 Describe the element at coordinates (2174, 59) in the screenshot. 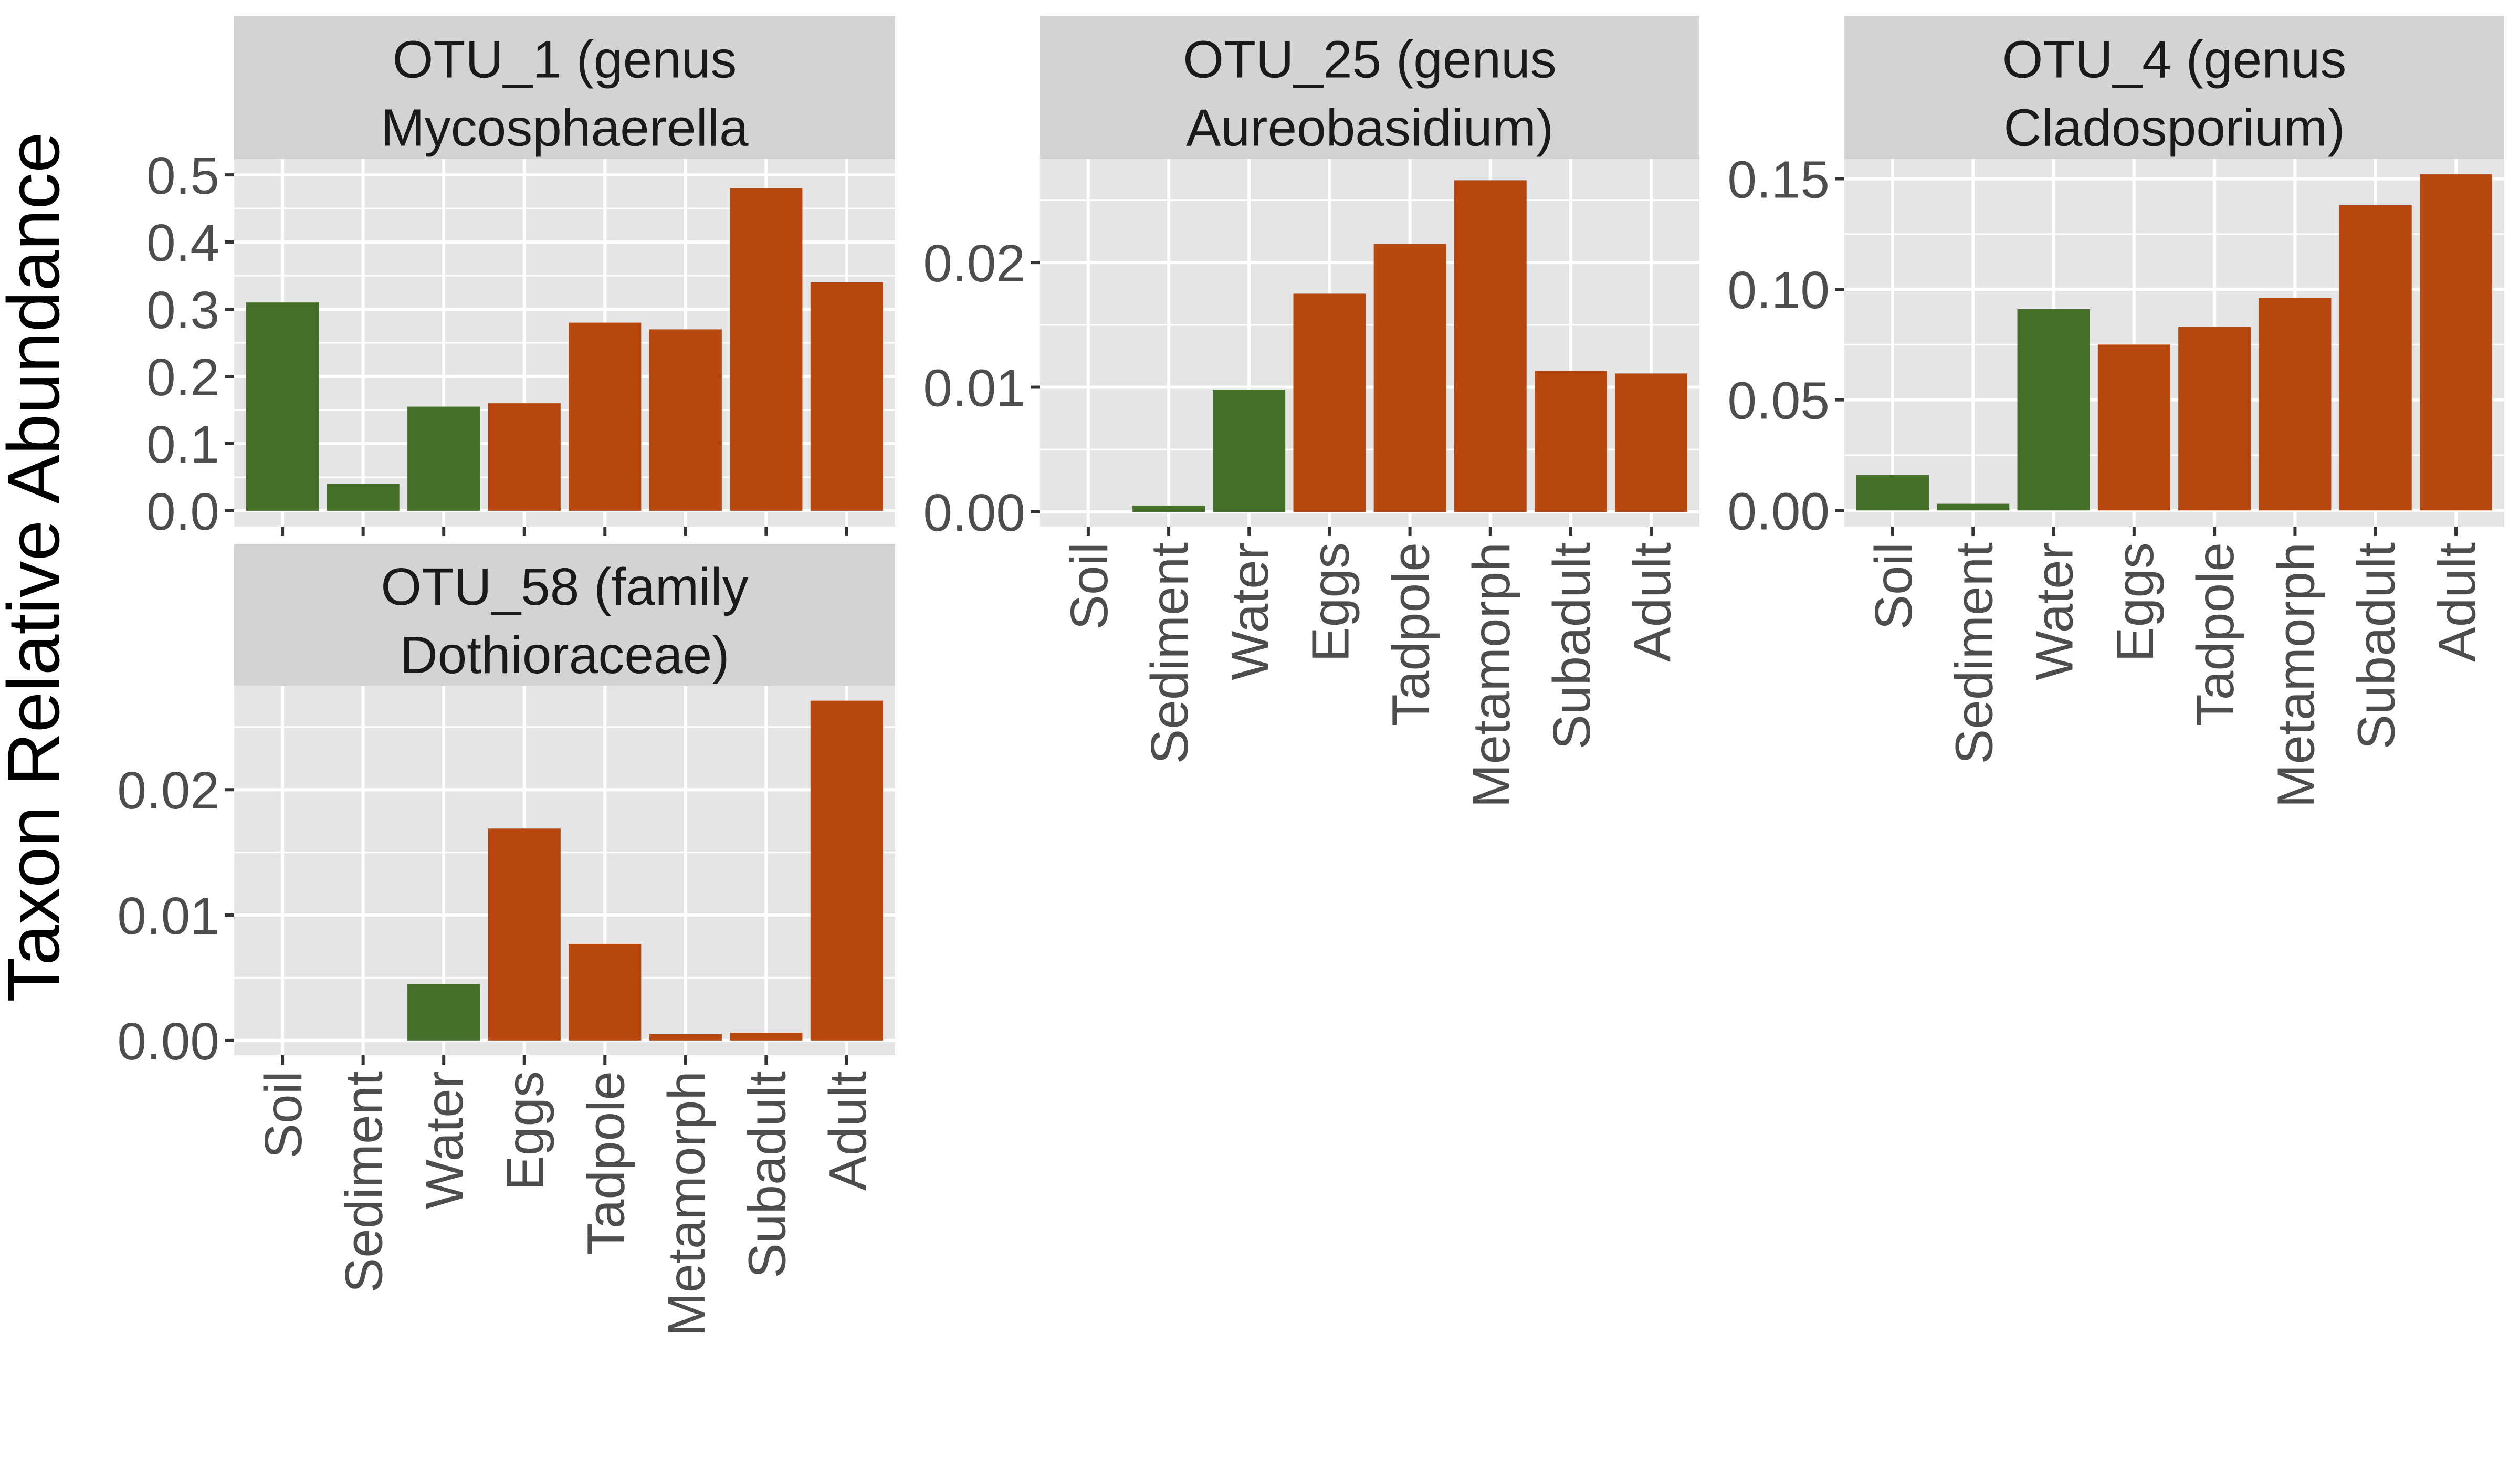

I see `facet-title-line: OTU_4 (genus` at that location.